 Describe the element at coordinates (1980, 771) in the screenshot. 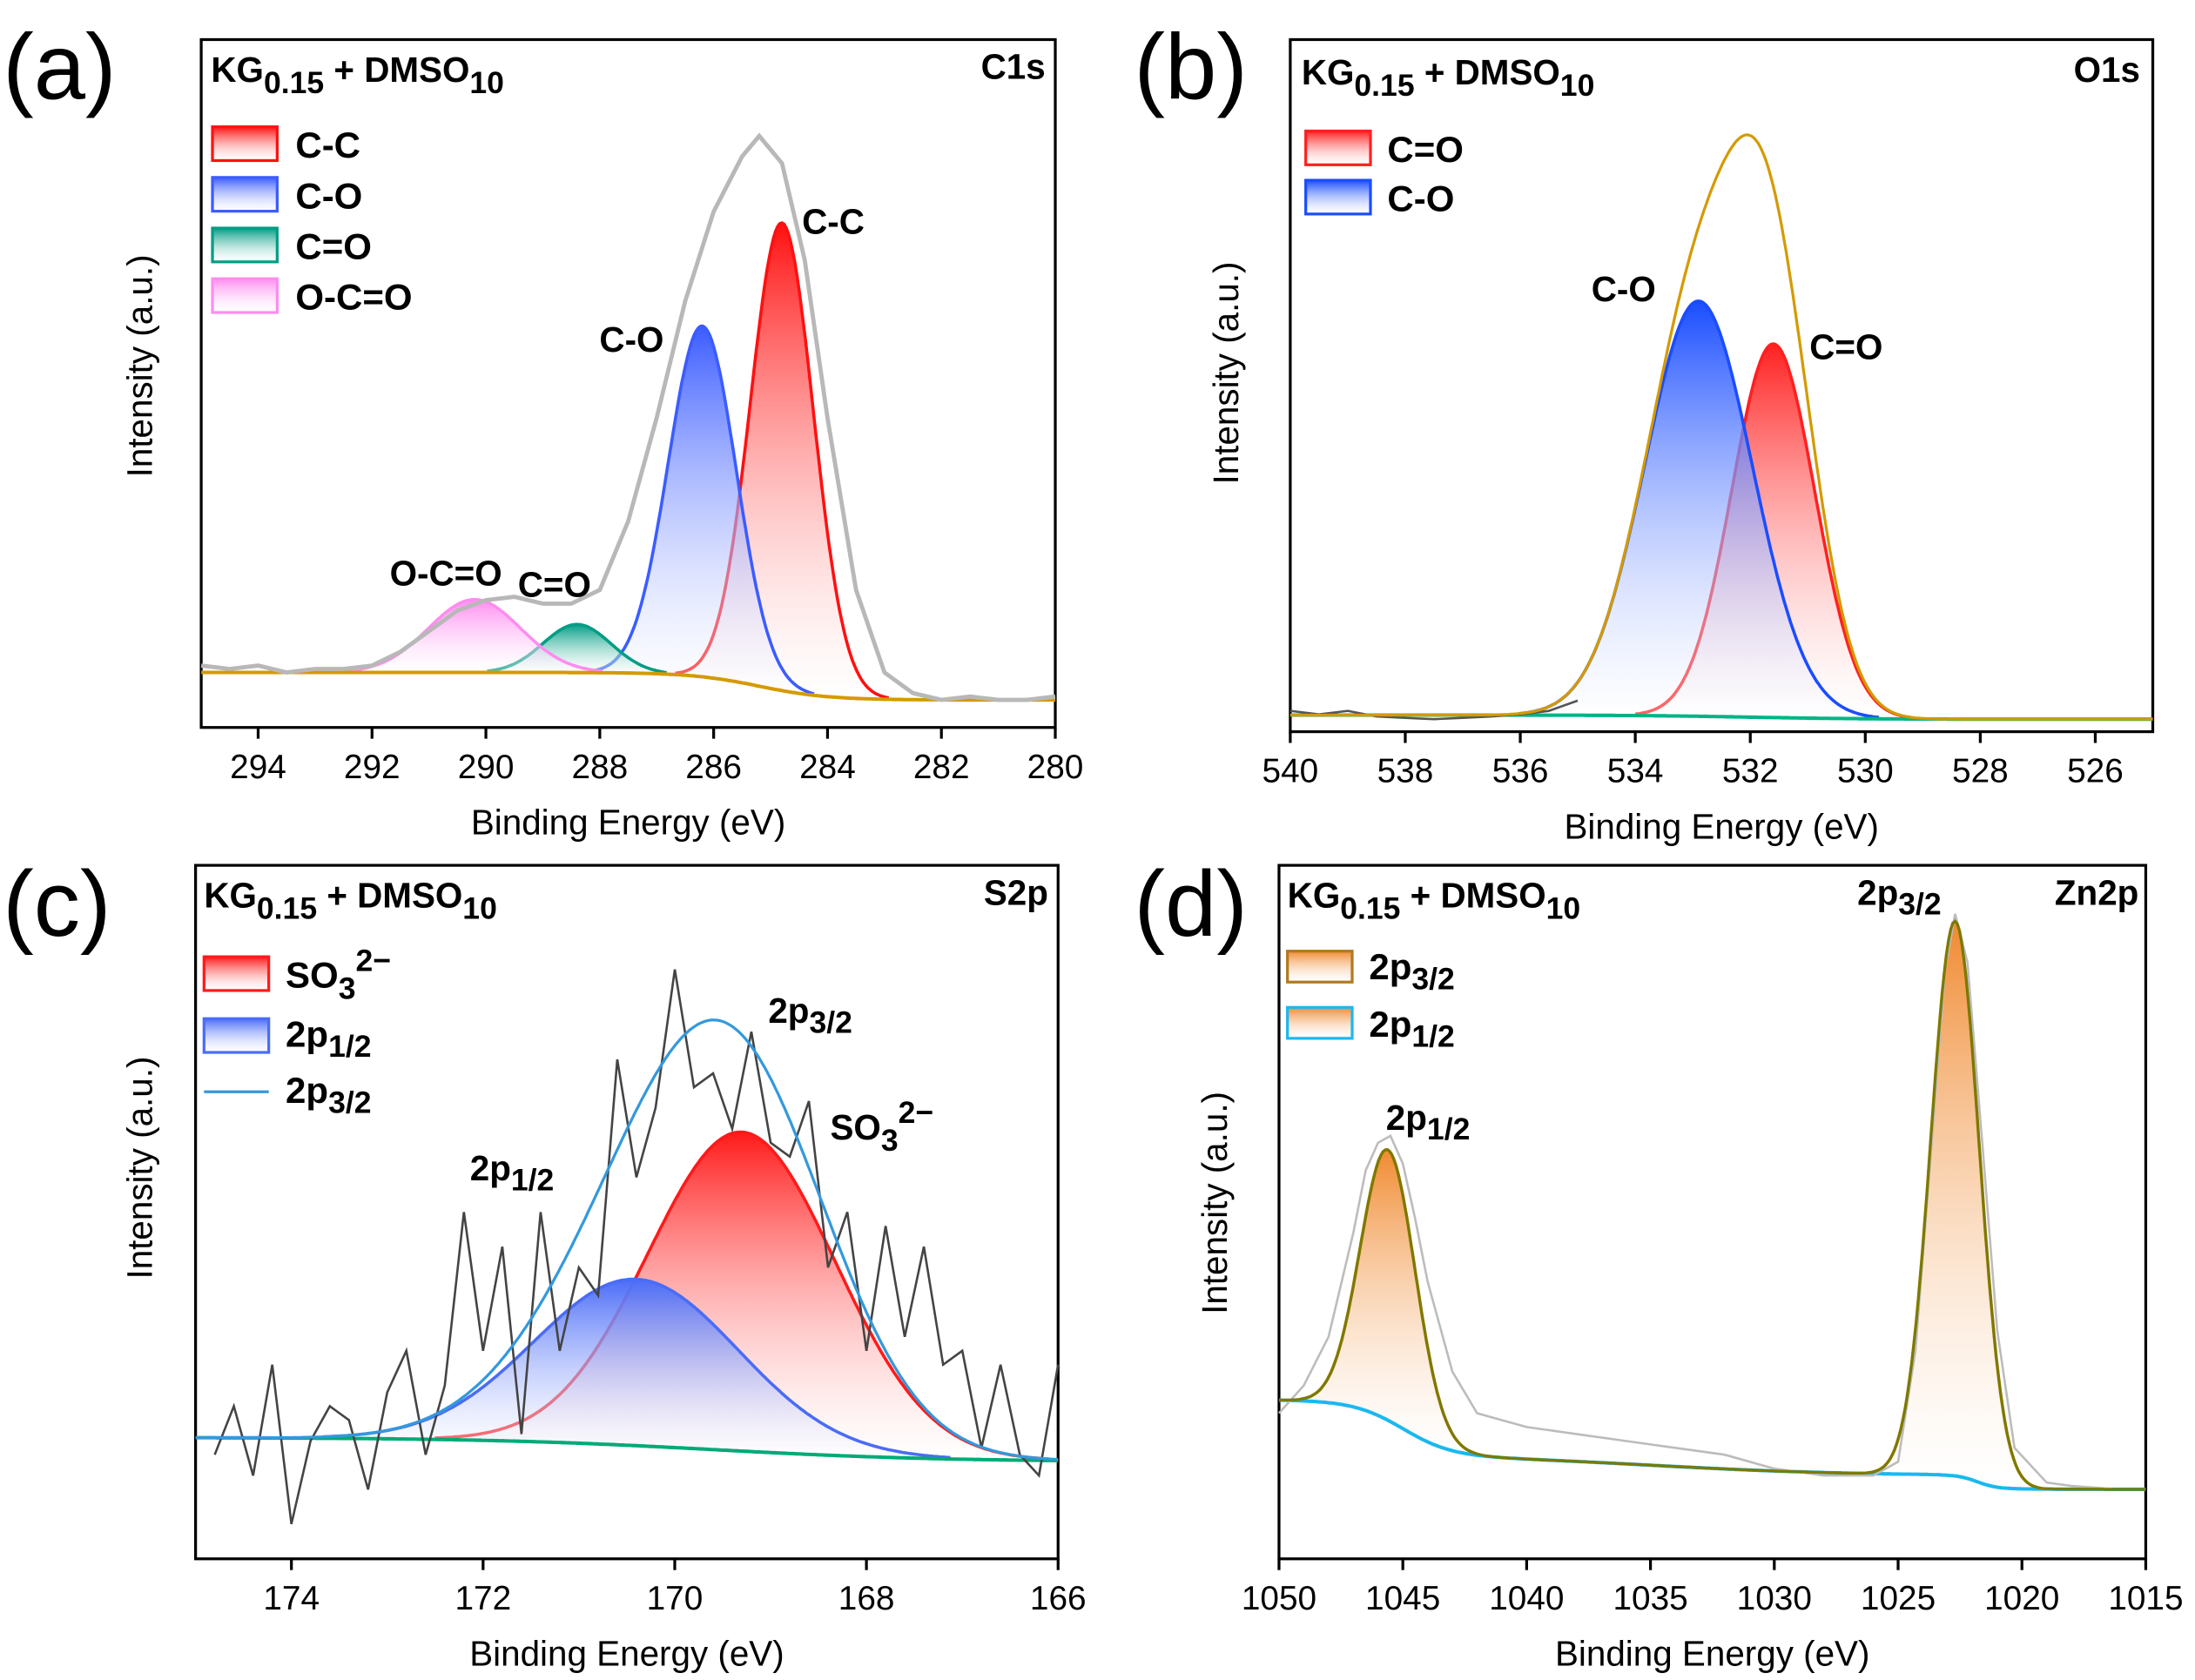

I see `x-tick-label: 528` at that location.